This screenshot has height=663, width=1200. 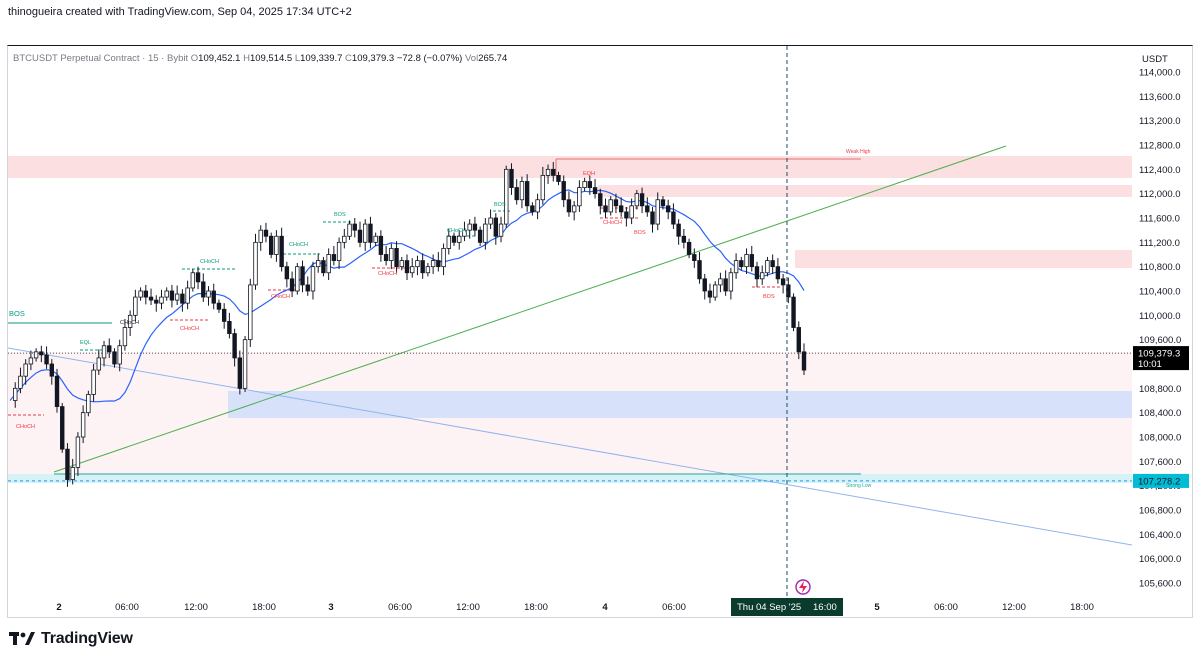 I want to click on lightning-icon, so click(x=803, y=587).